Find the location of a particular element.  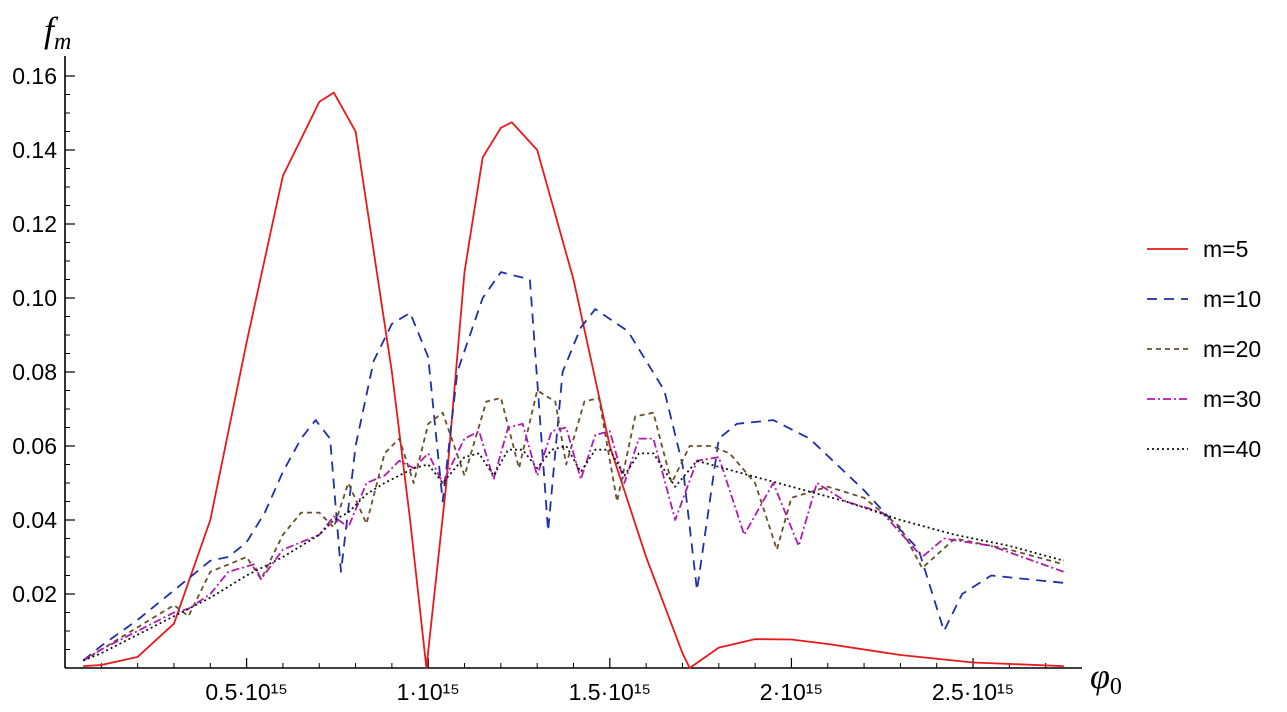

x-tick-label: 1.5·10¹⁵ is located at coordinates (610, 692).